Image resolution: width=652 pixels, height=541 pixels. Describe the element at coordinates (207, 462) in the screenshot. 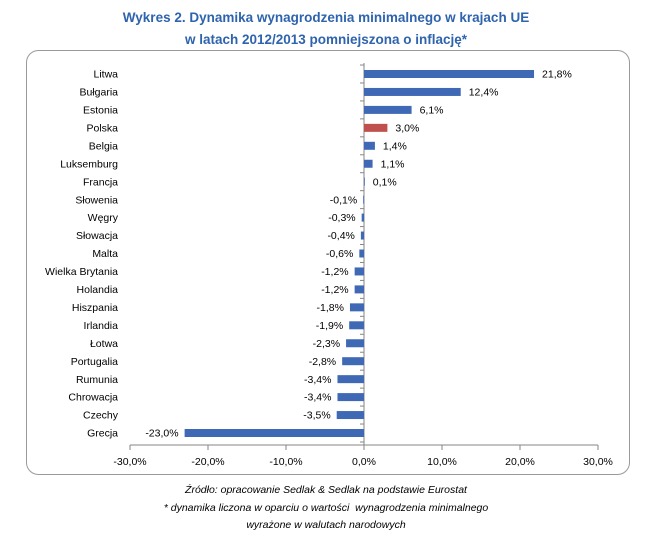

I see `x-tick-label: -20,0%` at that location.